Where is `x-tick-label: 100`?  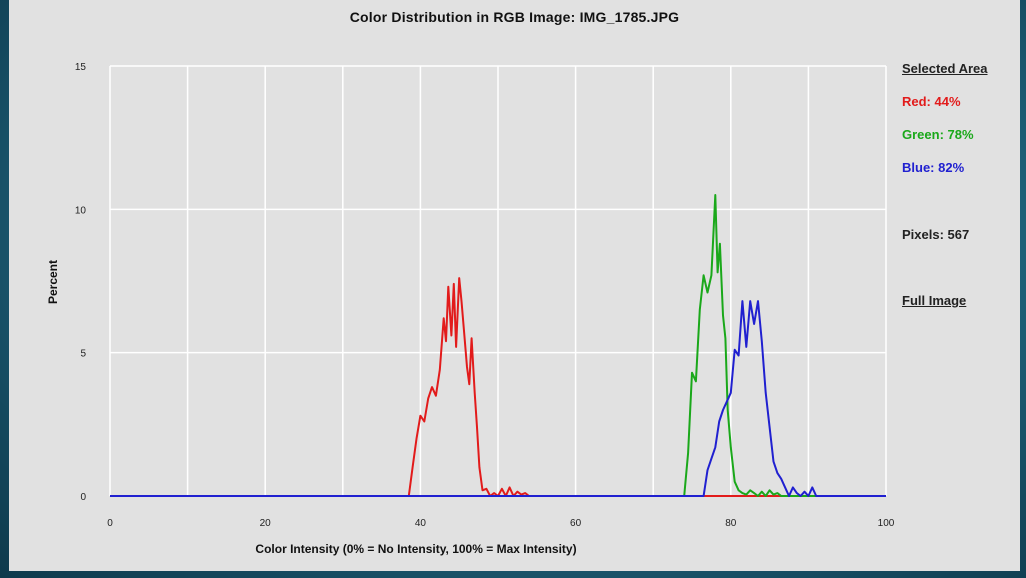
x-tick-label: 100 is located at coordinates (886, 523).